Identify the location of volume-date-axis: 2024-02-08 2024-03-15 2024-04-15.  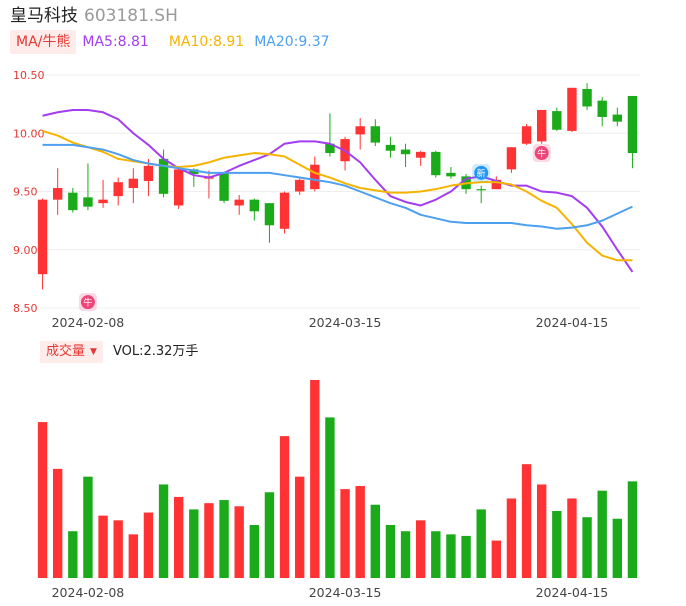
(330, 592).